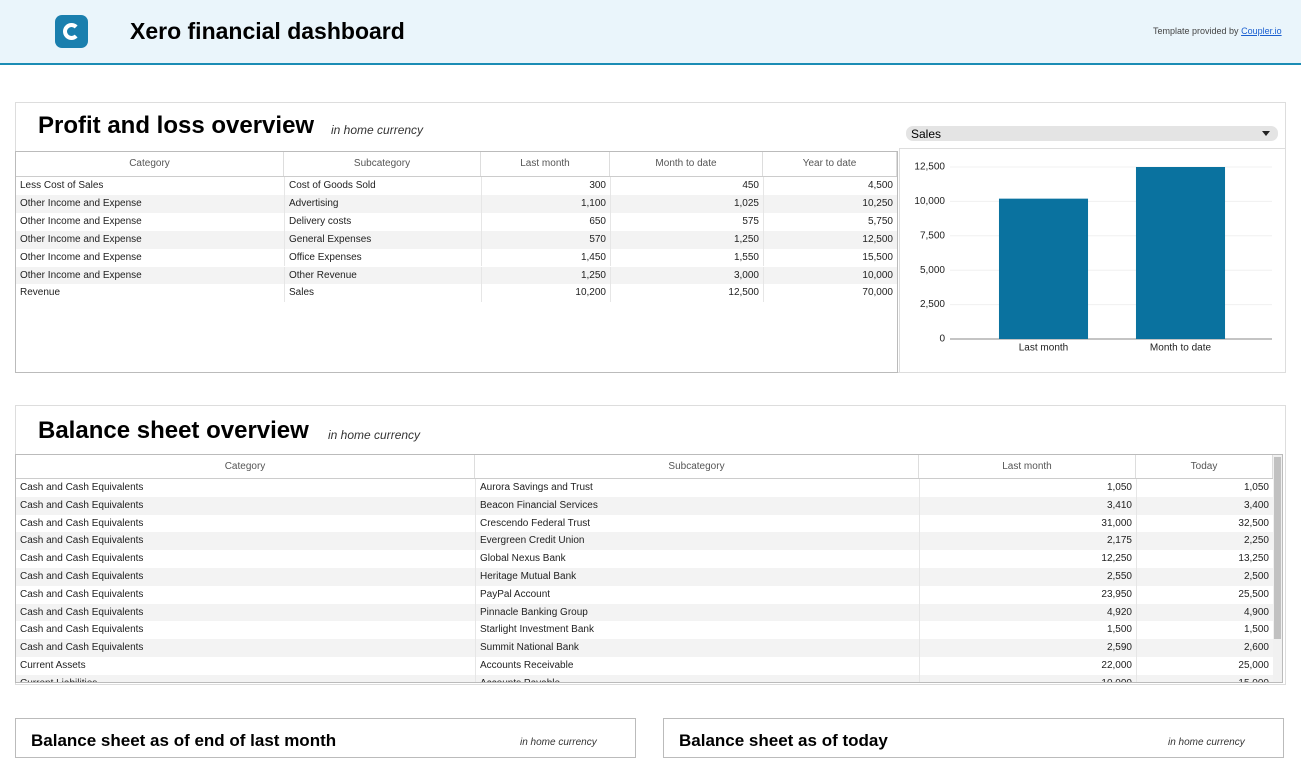 The width and height of the screenshot is (1301, 758). I want to click on table-cell: 1,025, so click(686, 203).